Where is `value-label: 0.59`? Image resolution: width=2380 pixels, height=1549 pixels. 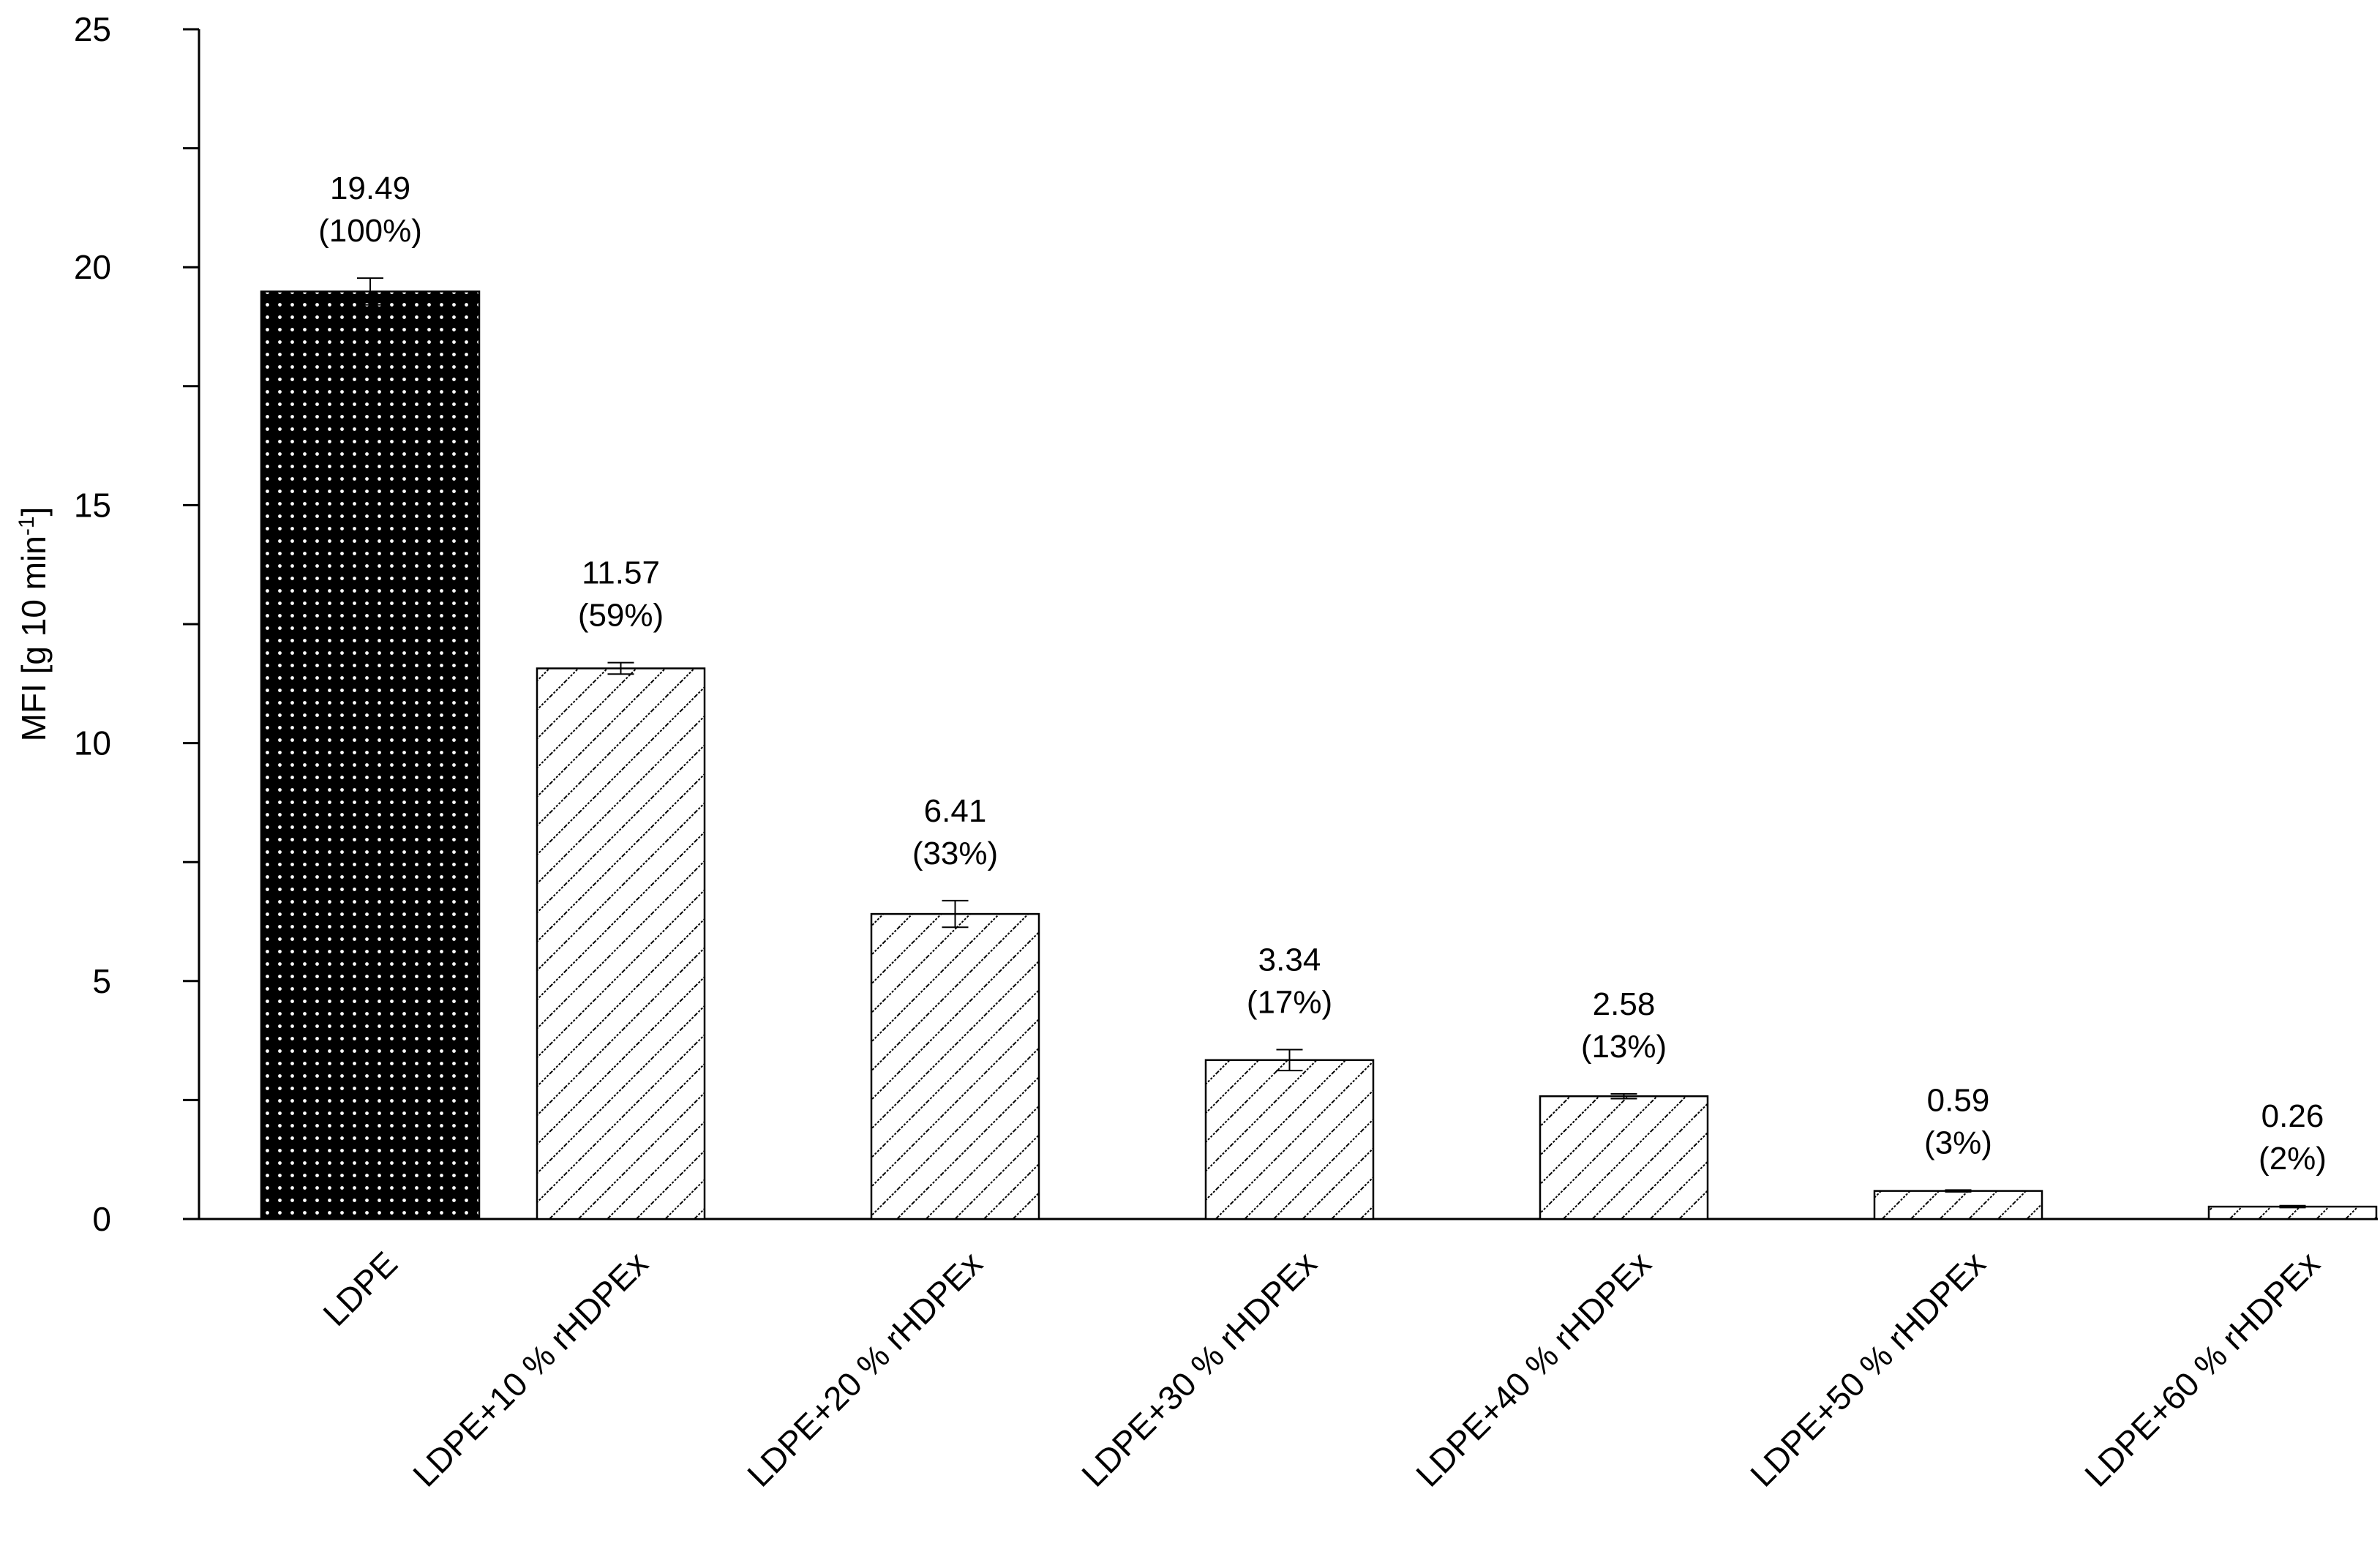
value-label: 0.59 is located at coordinates (1958, 1100).